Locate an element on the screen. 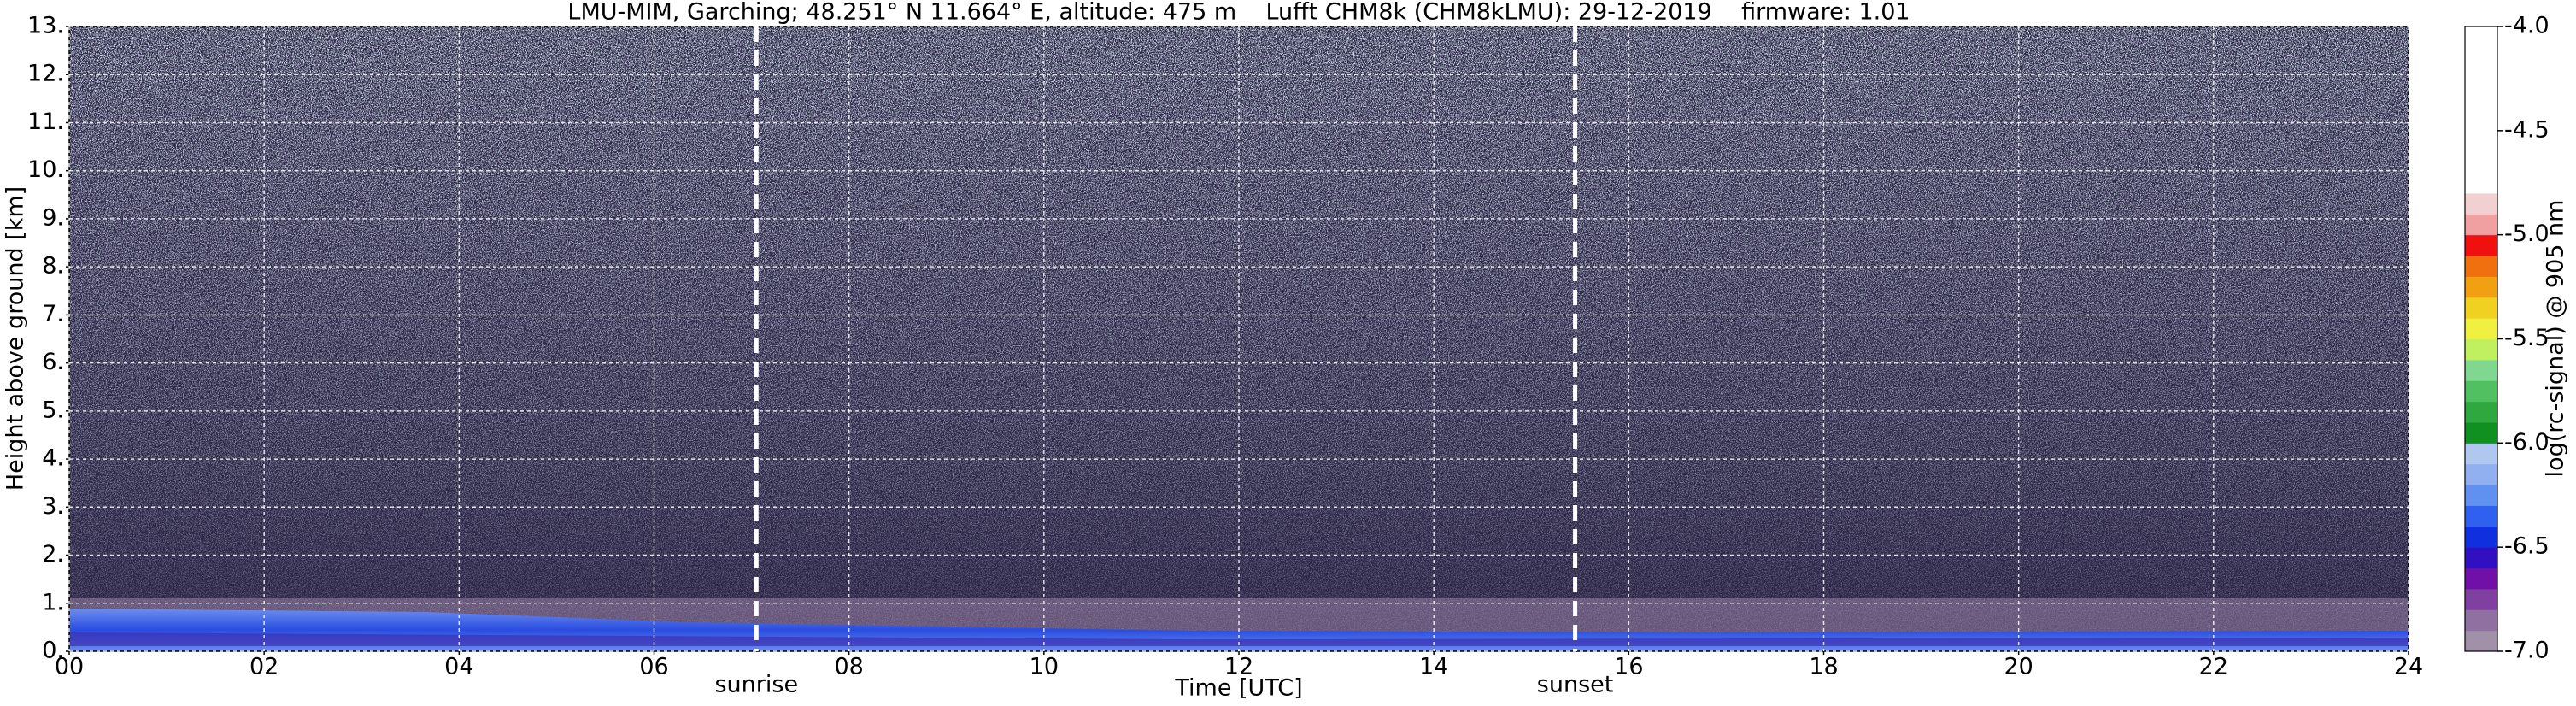 The height and width of the screenshot is (706, 2576). y-tick-label: 10. is located at coordinates (45, 169).